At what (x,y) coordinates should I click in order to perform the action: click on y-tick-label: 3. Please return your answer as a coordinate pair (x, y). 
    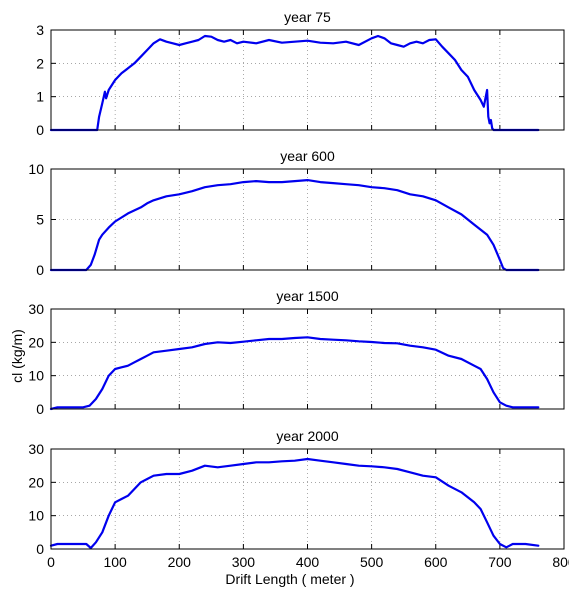
    Looking at the image, I should click on (40, 30).